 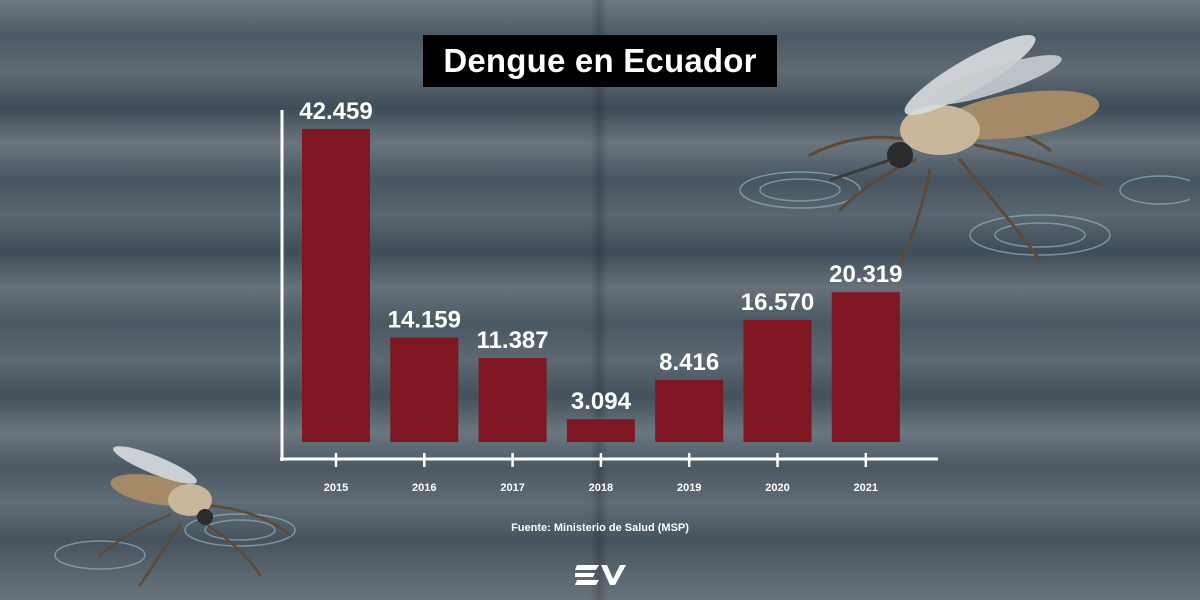 I want to click on x-tick-label-2019: 2019, so click(x=689, y=488).